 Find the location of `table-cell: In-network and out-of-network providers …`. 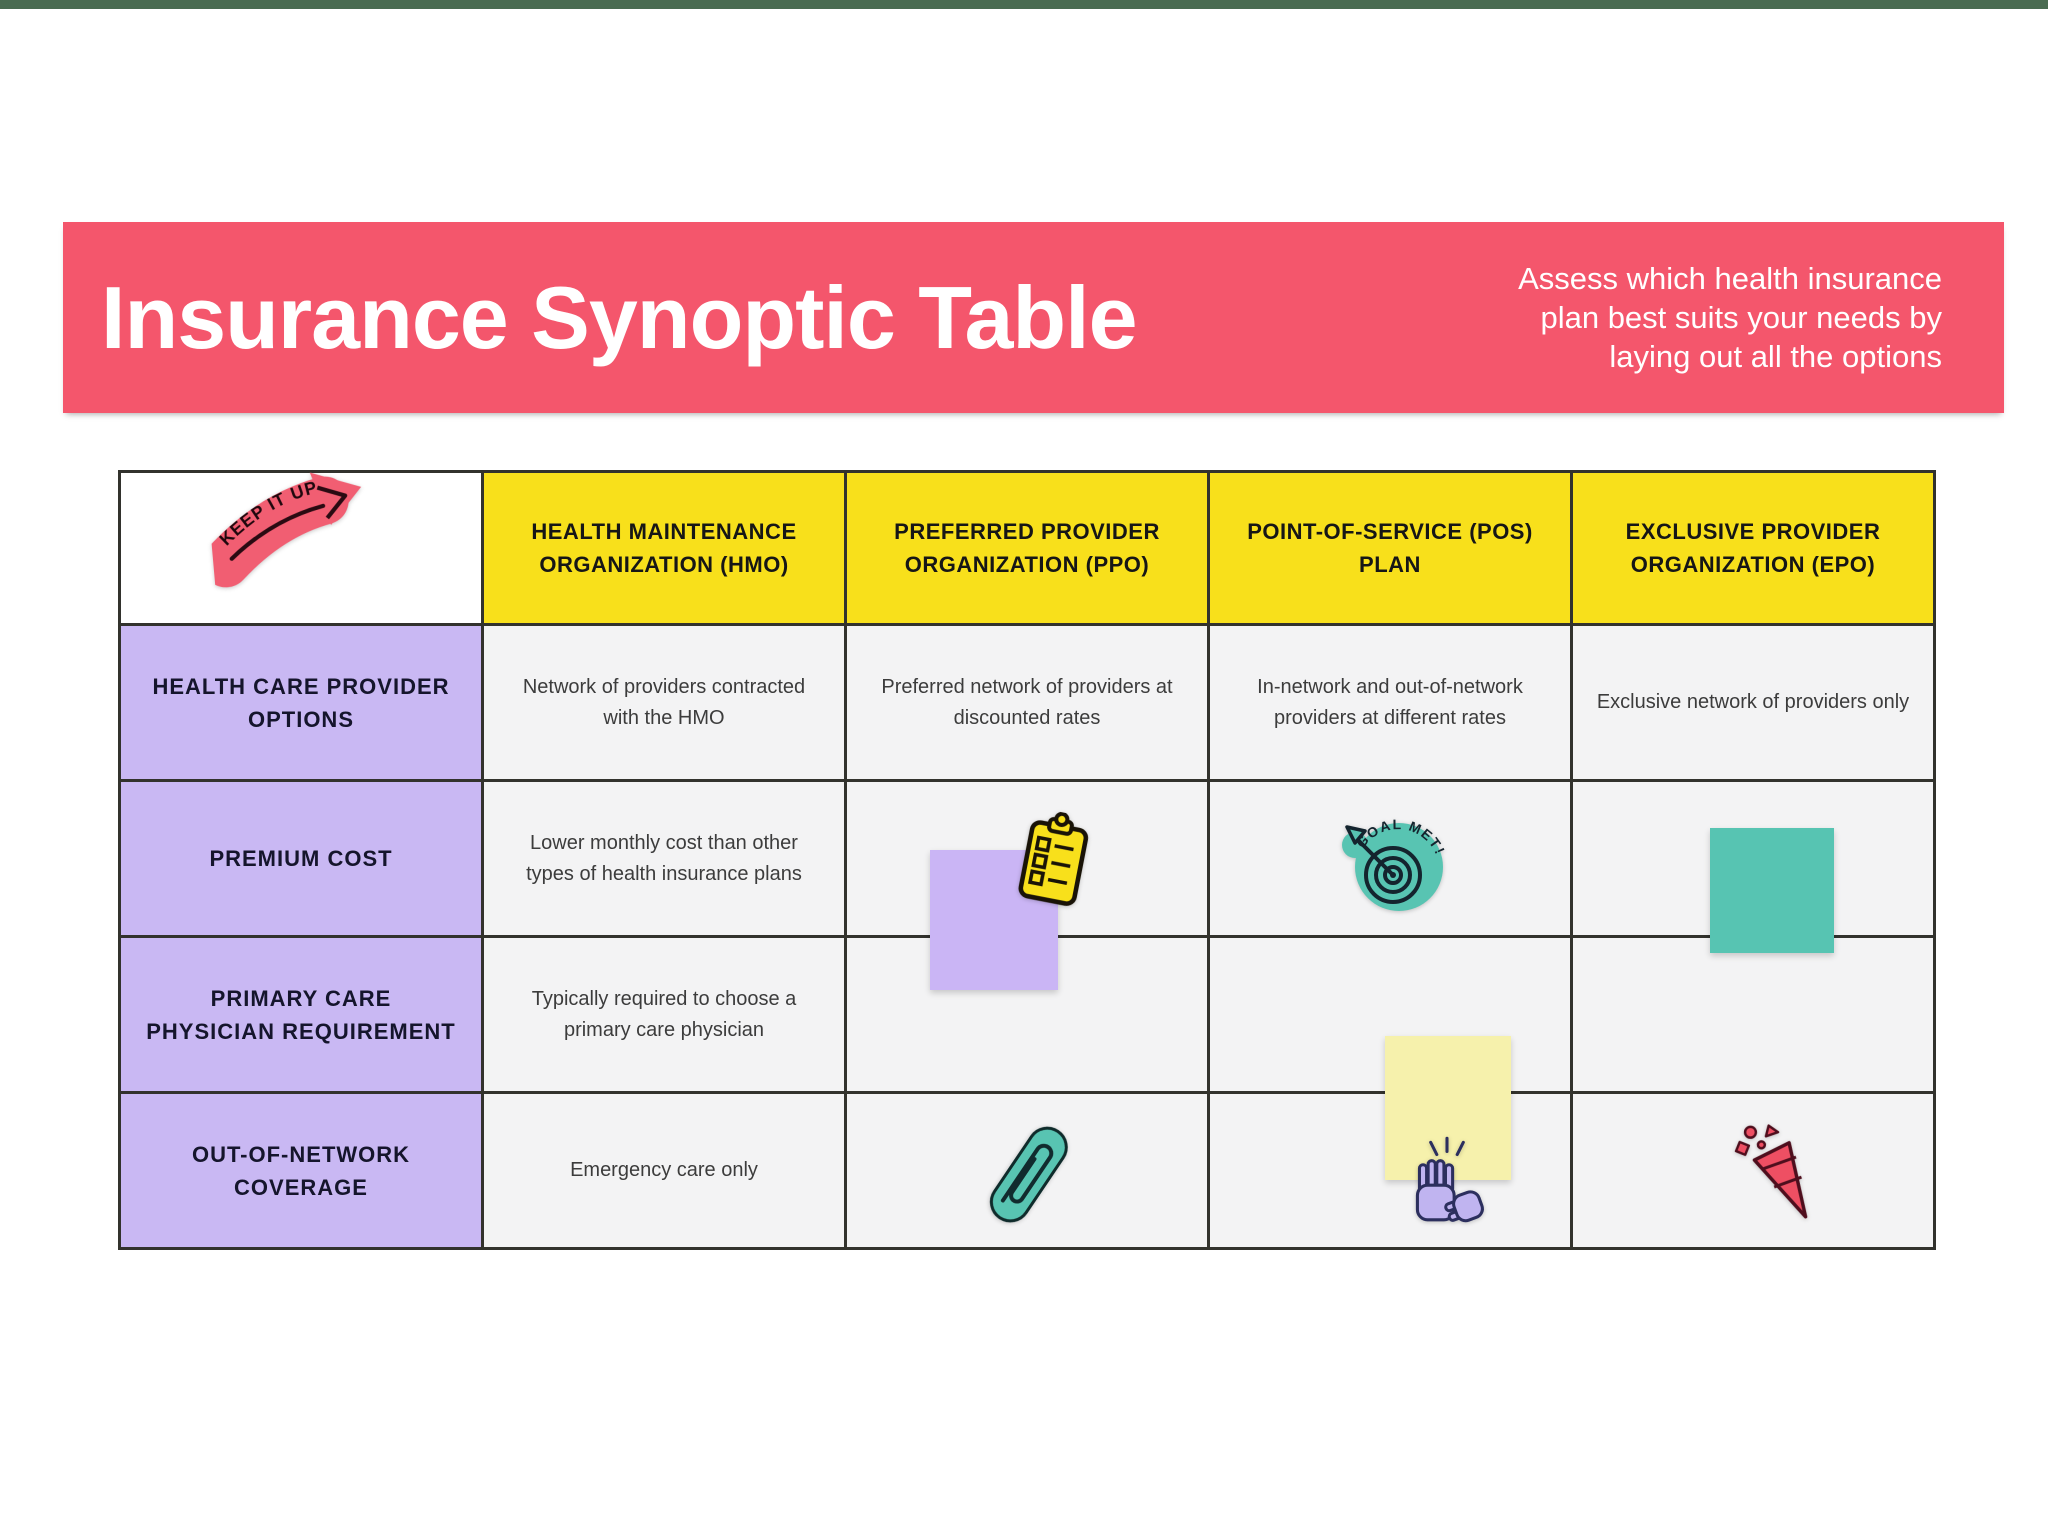

table-cell: In-network and out-of-network providers … is located at coordinates (1390, 702).